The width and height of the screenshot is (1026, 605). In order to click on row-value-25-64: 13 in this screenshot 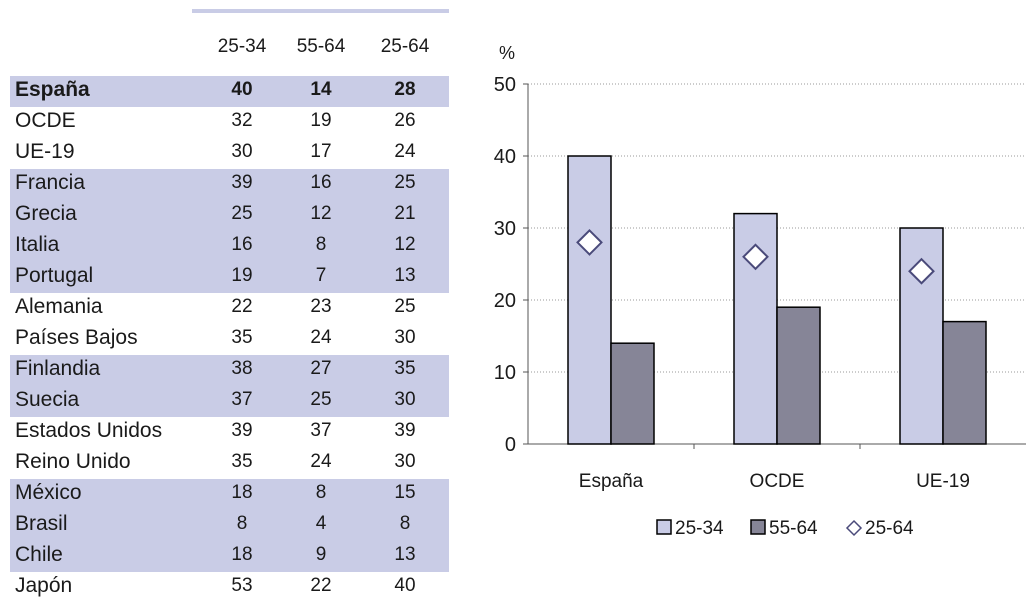, I will do `click(405, 554)`.